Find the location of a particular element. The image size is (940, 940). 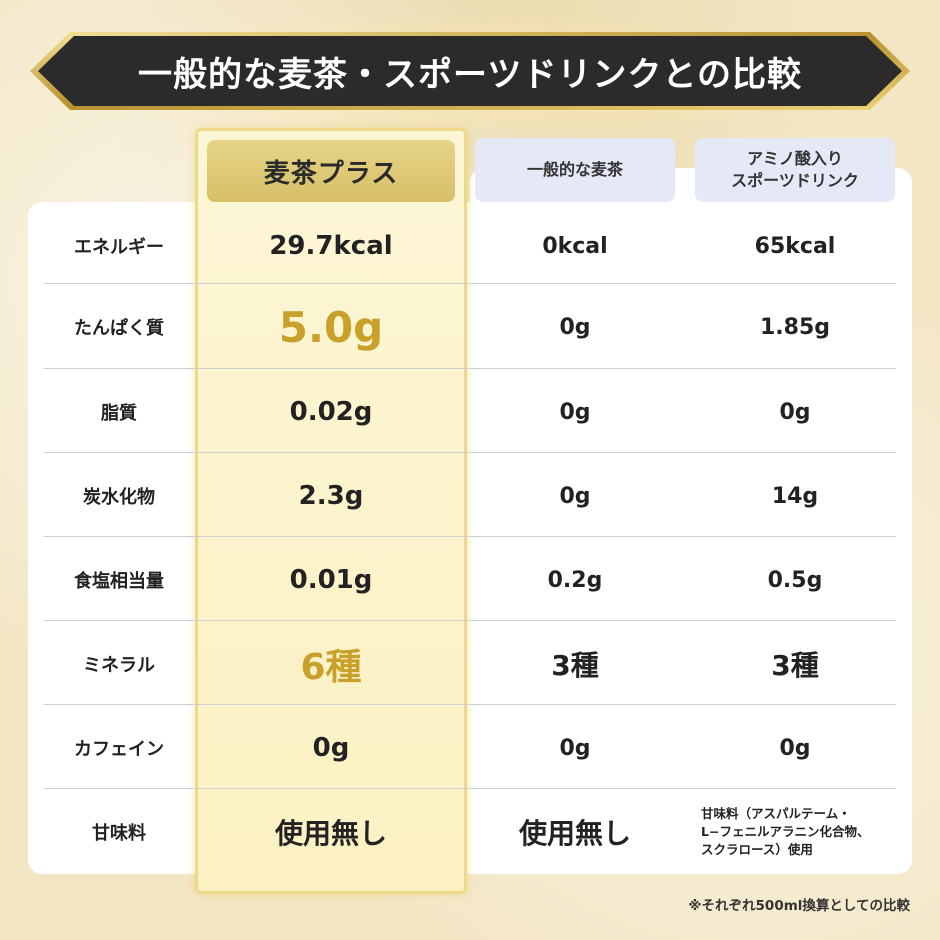

table-row-fat: 脂質 0.02g 0g 0g is located at coordinates (470, 412).